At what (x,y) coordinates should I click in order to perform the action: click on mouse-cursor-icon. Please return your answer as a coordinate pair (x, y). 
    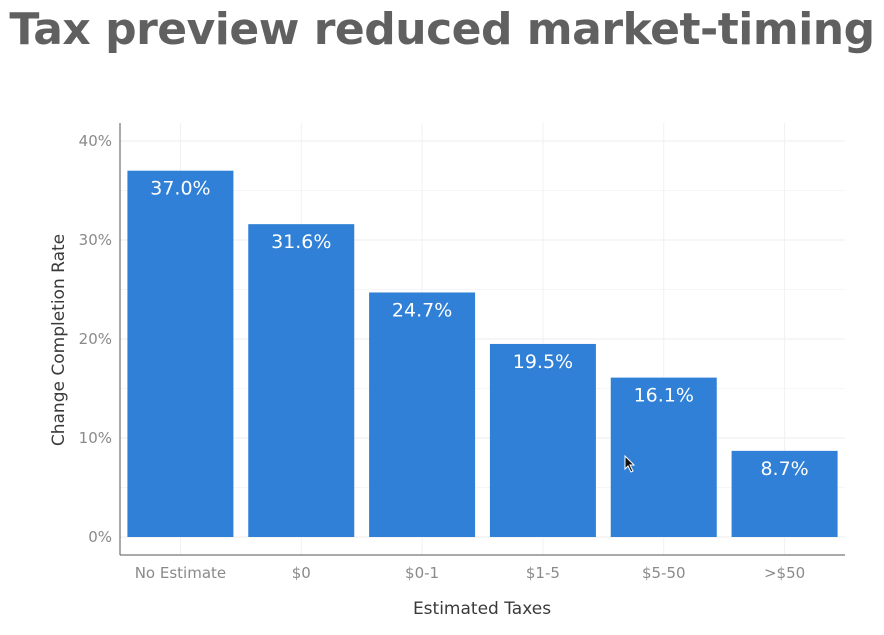
    Looking at the image, I should click on (630, 464).